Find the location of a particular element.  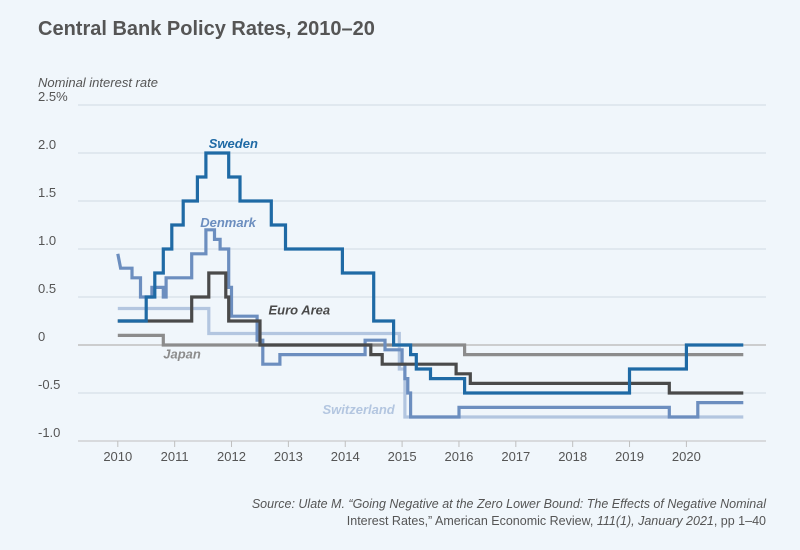

source-line-2-end: , pp 1–40 is located at coordinates (739, 521).